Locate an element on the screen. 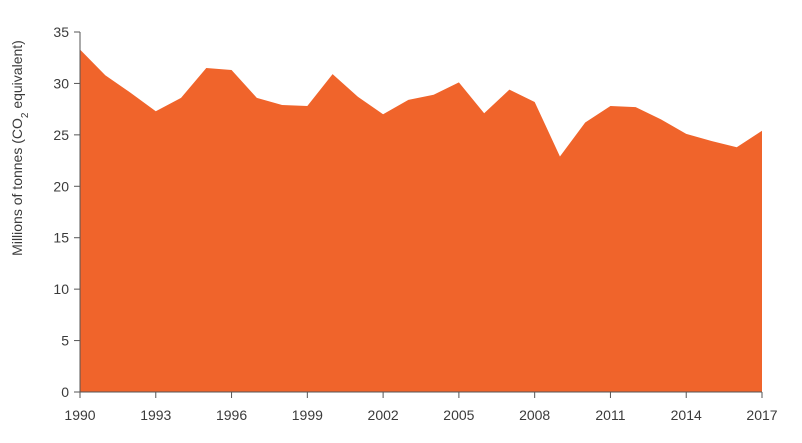  x-tick-label: 2008 is located at coordinates (534, 415).